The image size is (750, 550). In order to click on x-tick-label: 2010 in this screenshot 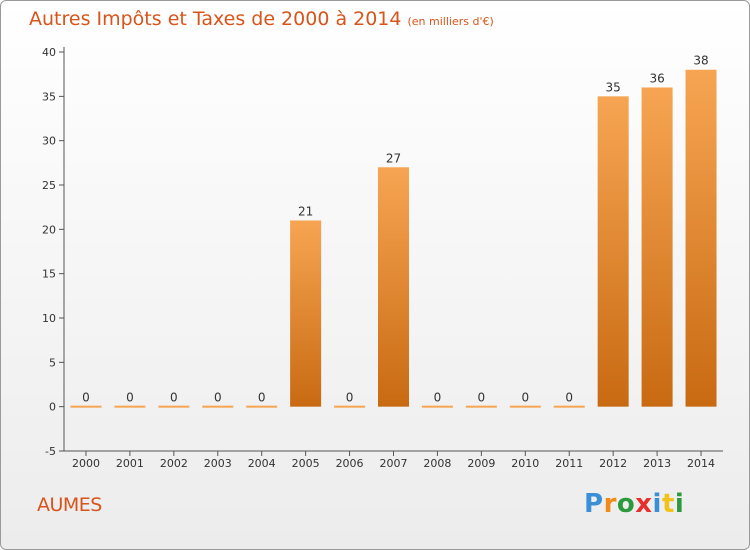, I will do `click(525, 463)`.